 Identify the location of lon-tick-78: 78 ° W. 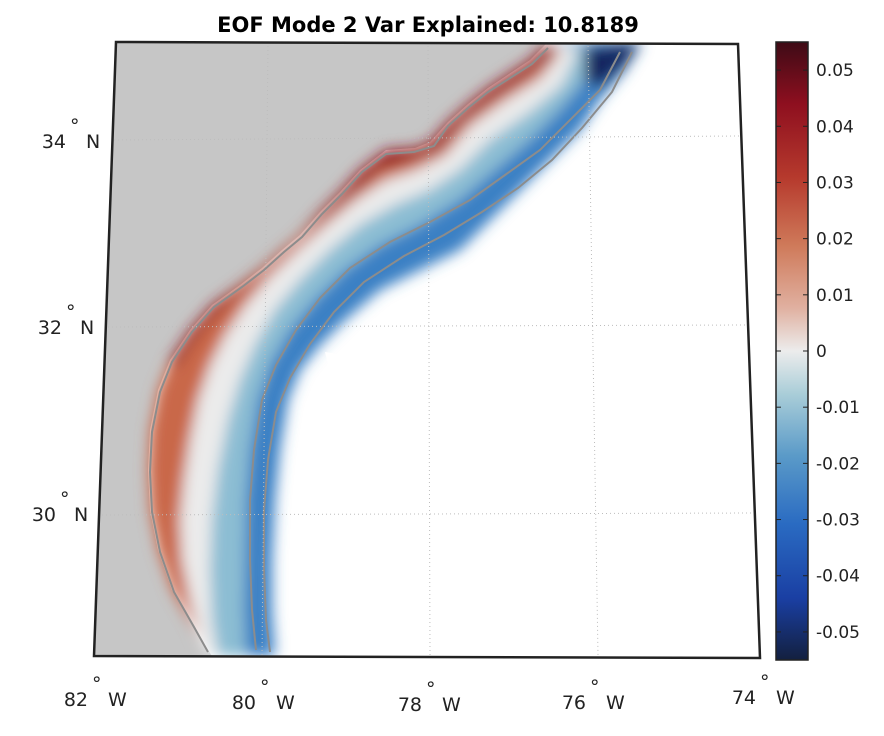
(429, 697).